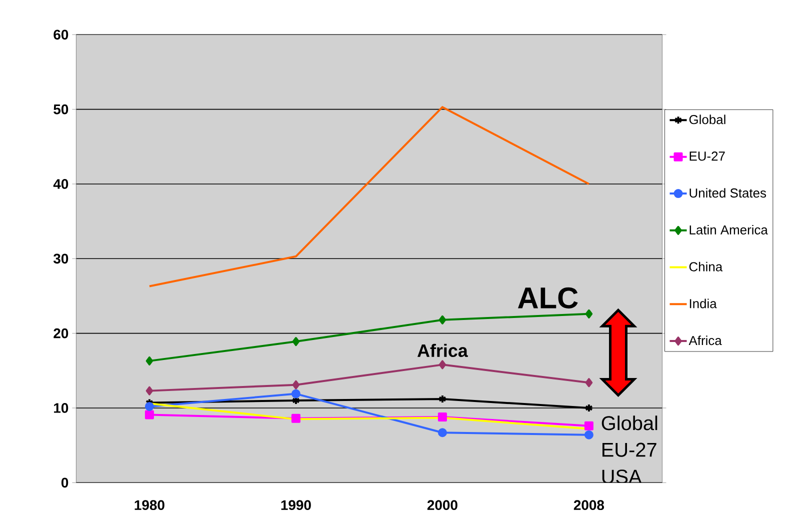 The image size is (785, 520). What do you see at coordinates (61, 109) in the screenshot?
I see `y-tick-label: 50` at bounding box center [61, 109].